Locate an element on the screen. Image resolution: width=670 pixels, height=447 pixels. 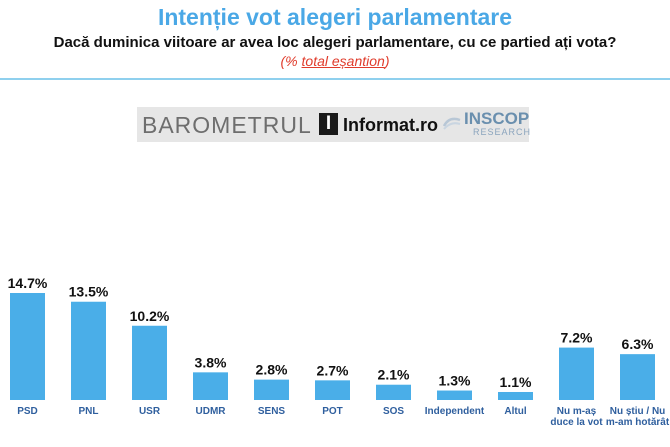
barometrul-logo: BAROMETRUL is located at coordinates (227, 125).